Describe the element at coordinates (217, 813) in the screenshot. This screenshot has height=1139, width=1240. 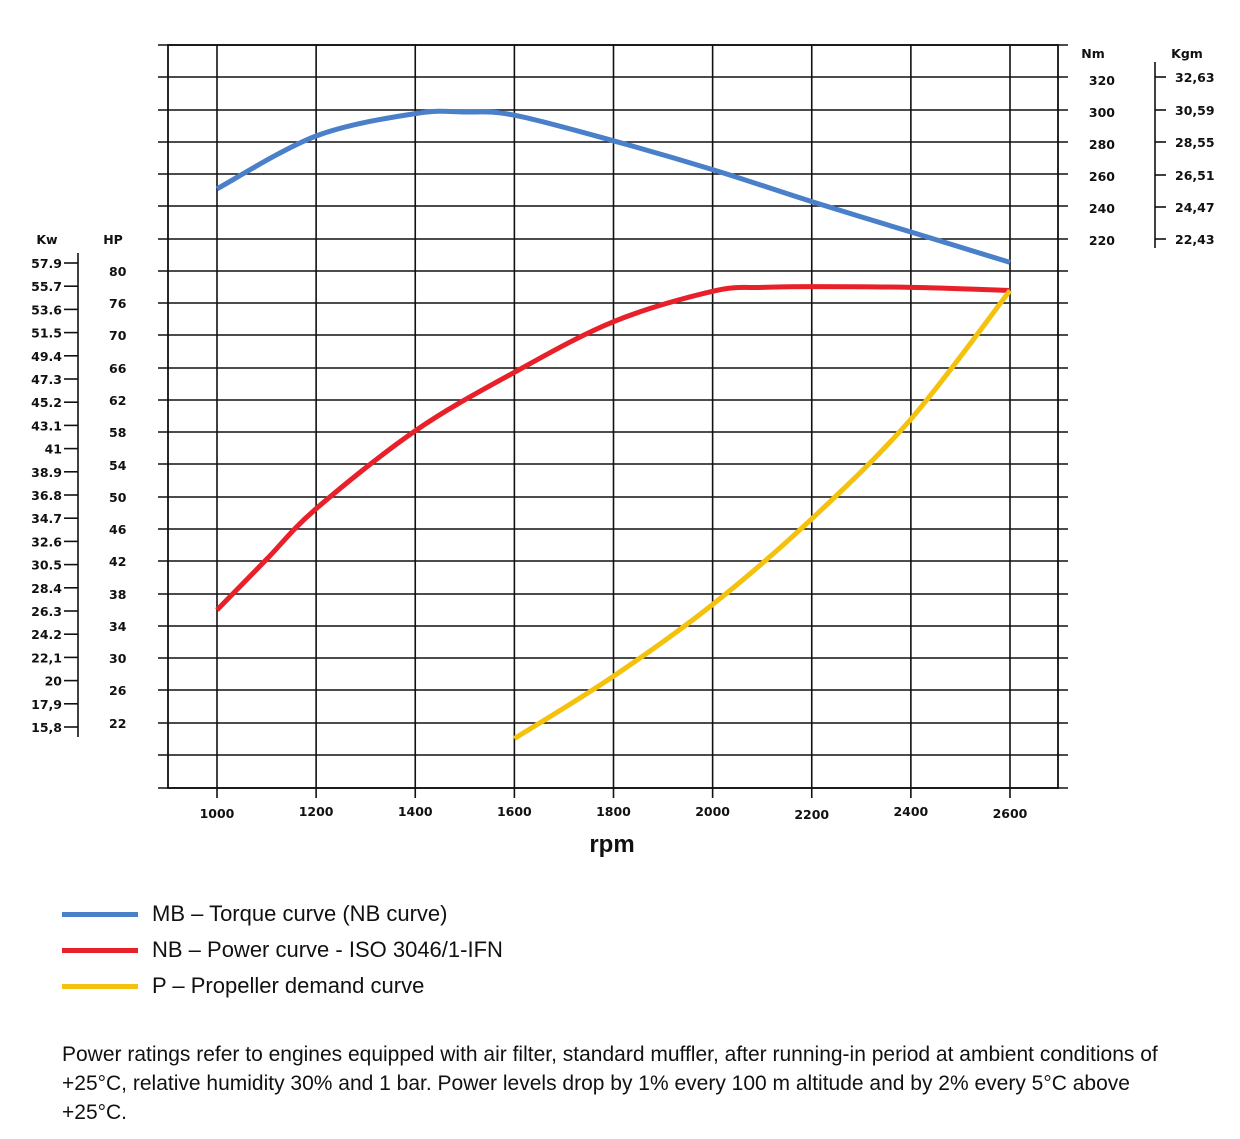
I see `x-tick-label-1000: 1000` at that location.